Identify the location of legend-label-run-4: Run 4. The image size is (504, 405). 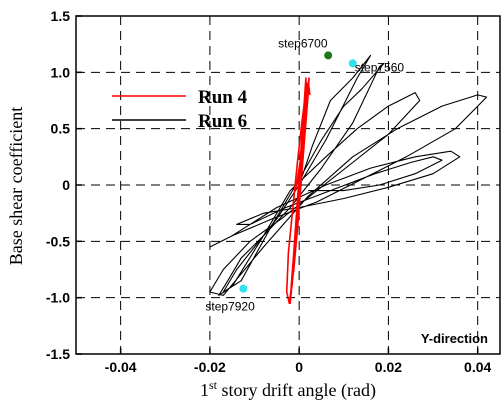
(223, 97).